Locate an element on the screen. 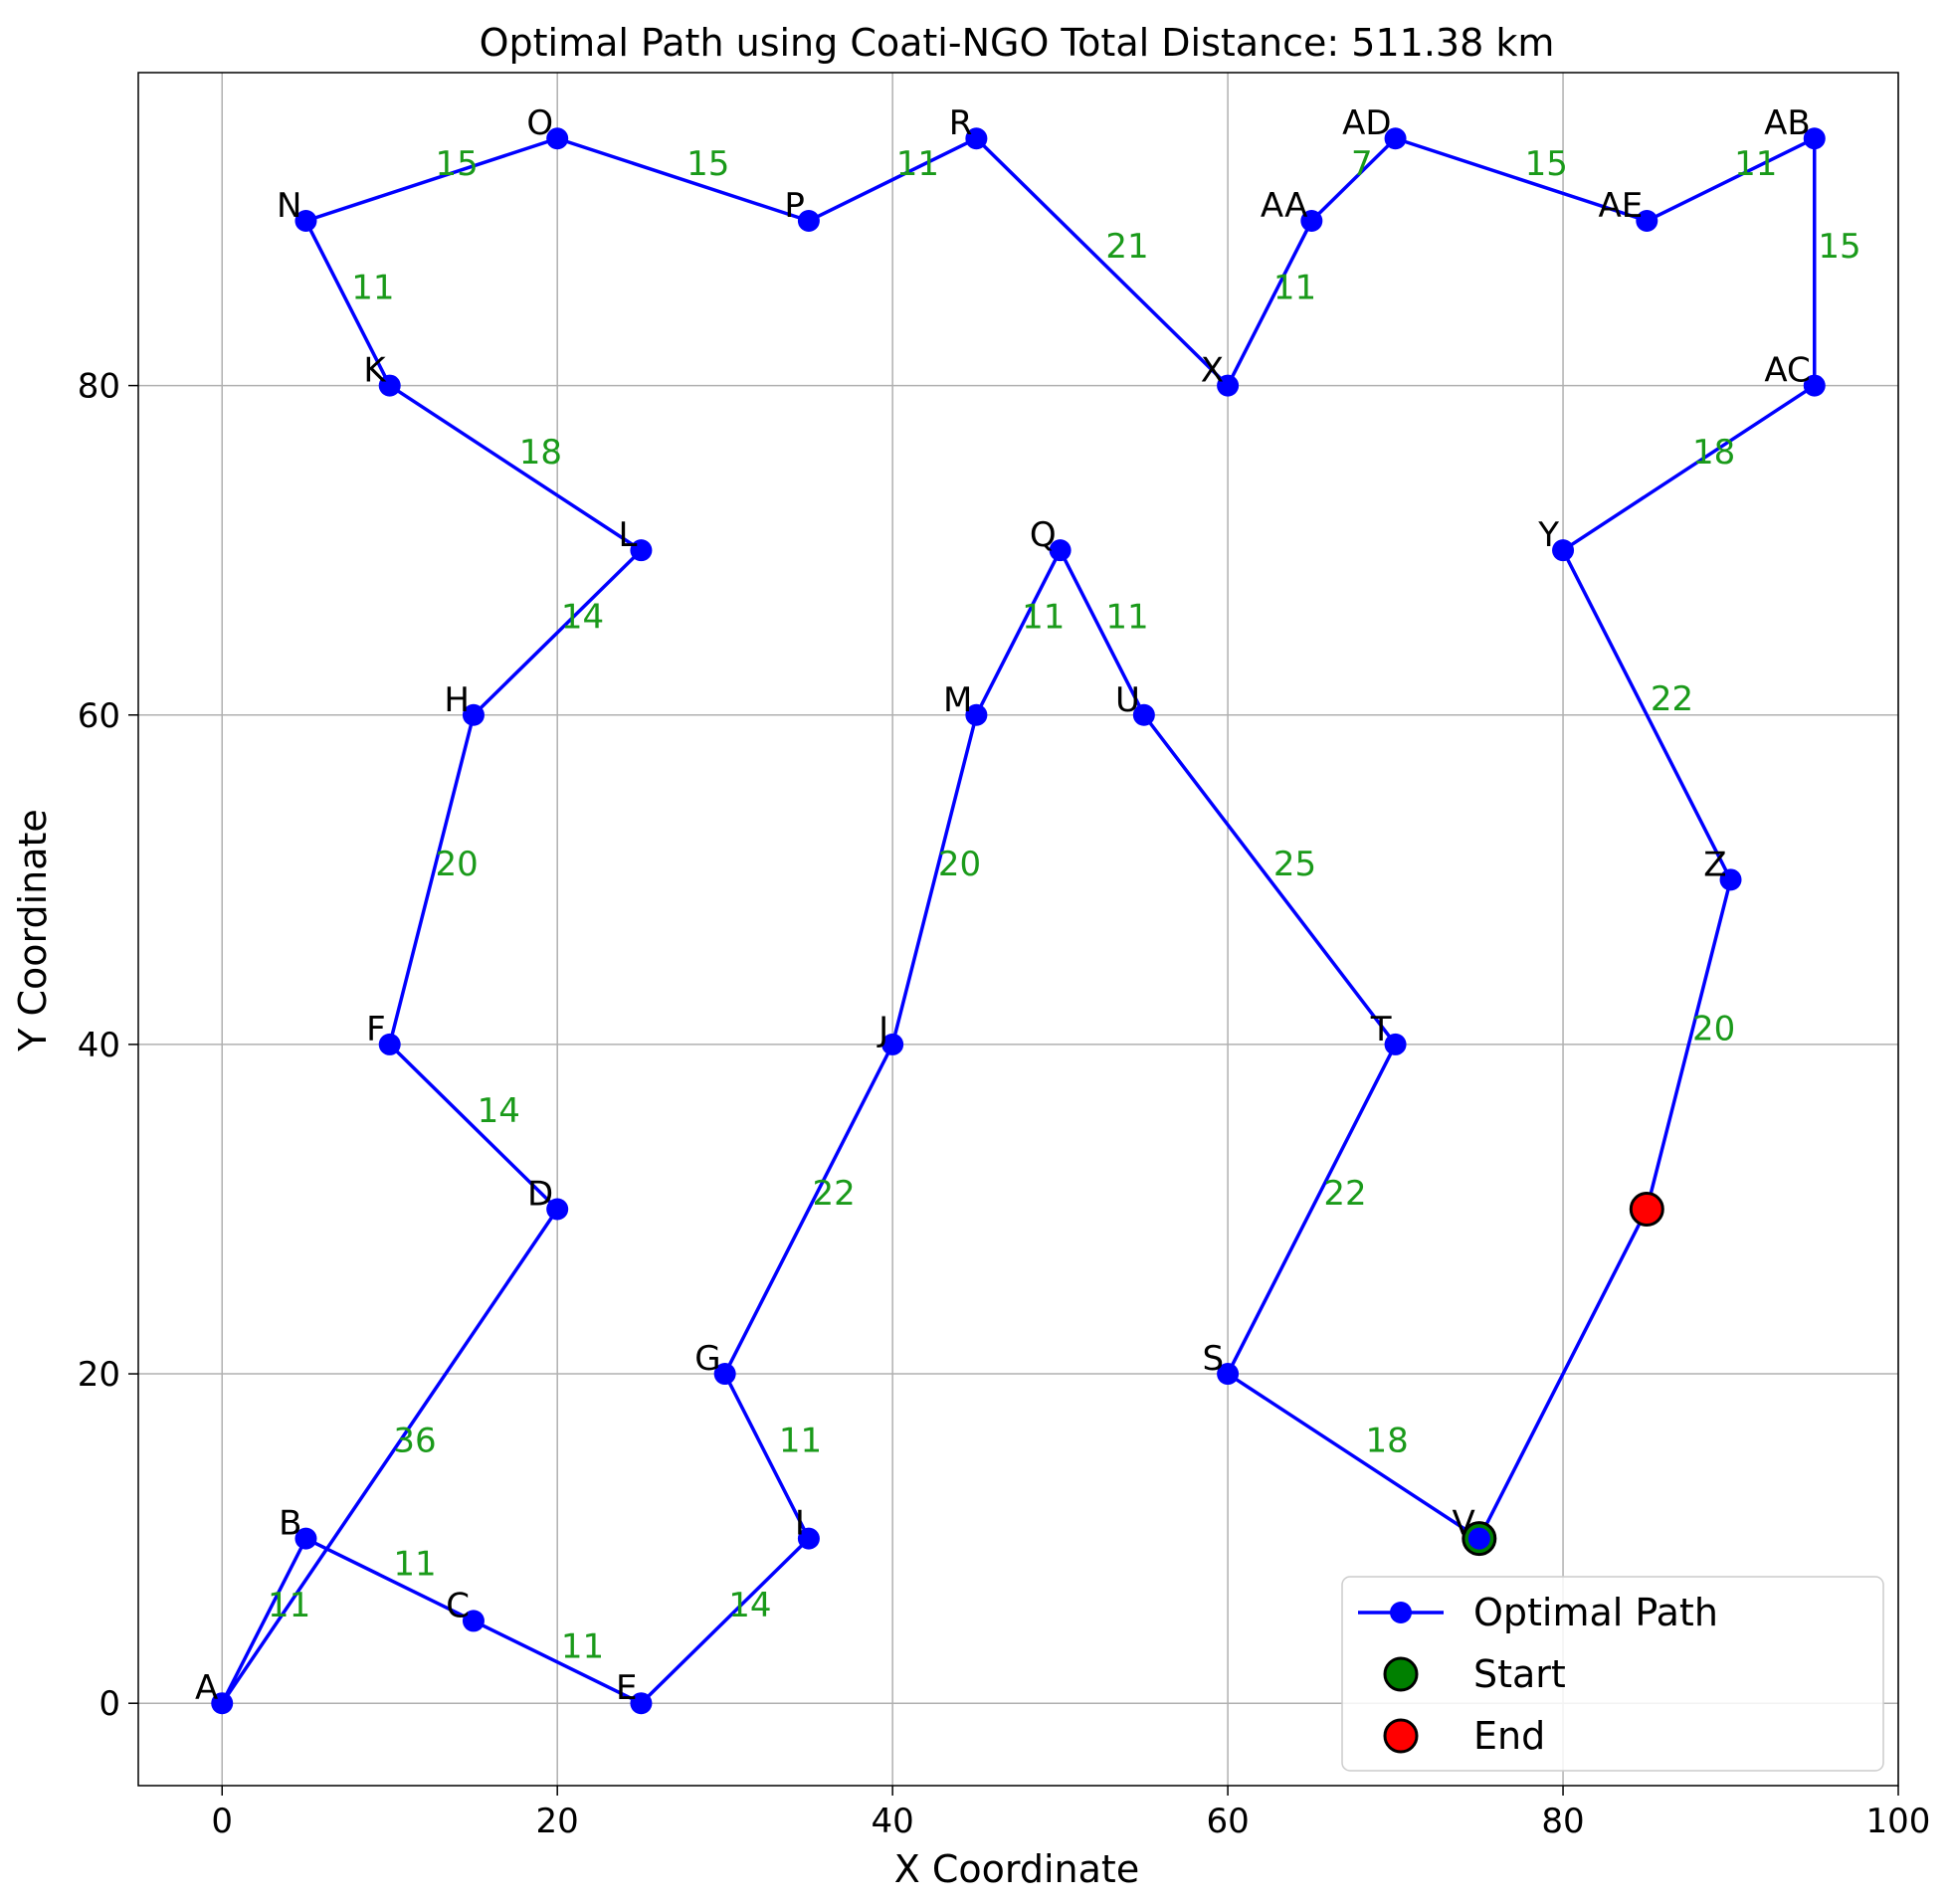 This screenshot has width=1951, height=1904. x-axis-label: X Coordinate is located at coordinates (1016, 1869).